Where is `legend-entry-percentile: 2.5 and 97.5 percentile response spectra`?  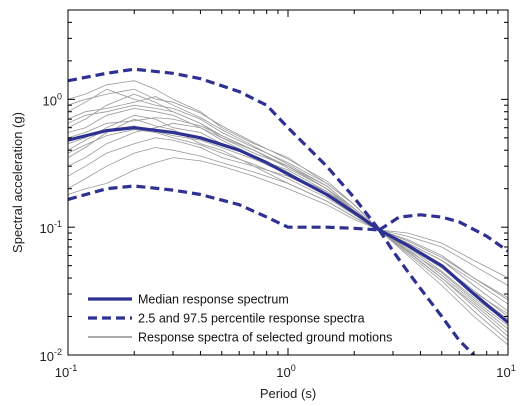 legend-entry-percentile: 2.5 and 97.5 percentile response spectra is located at coordinates (251, 319).